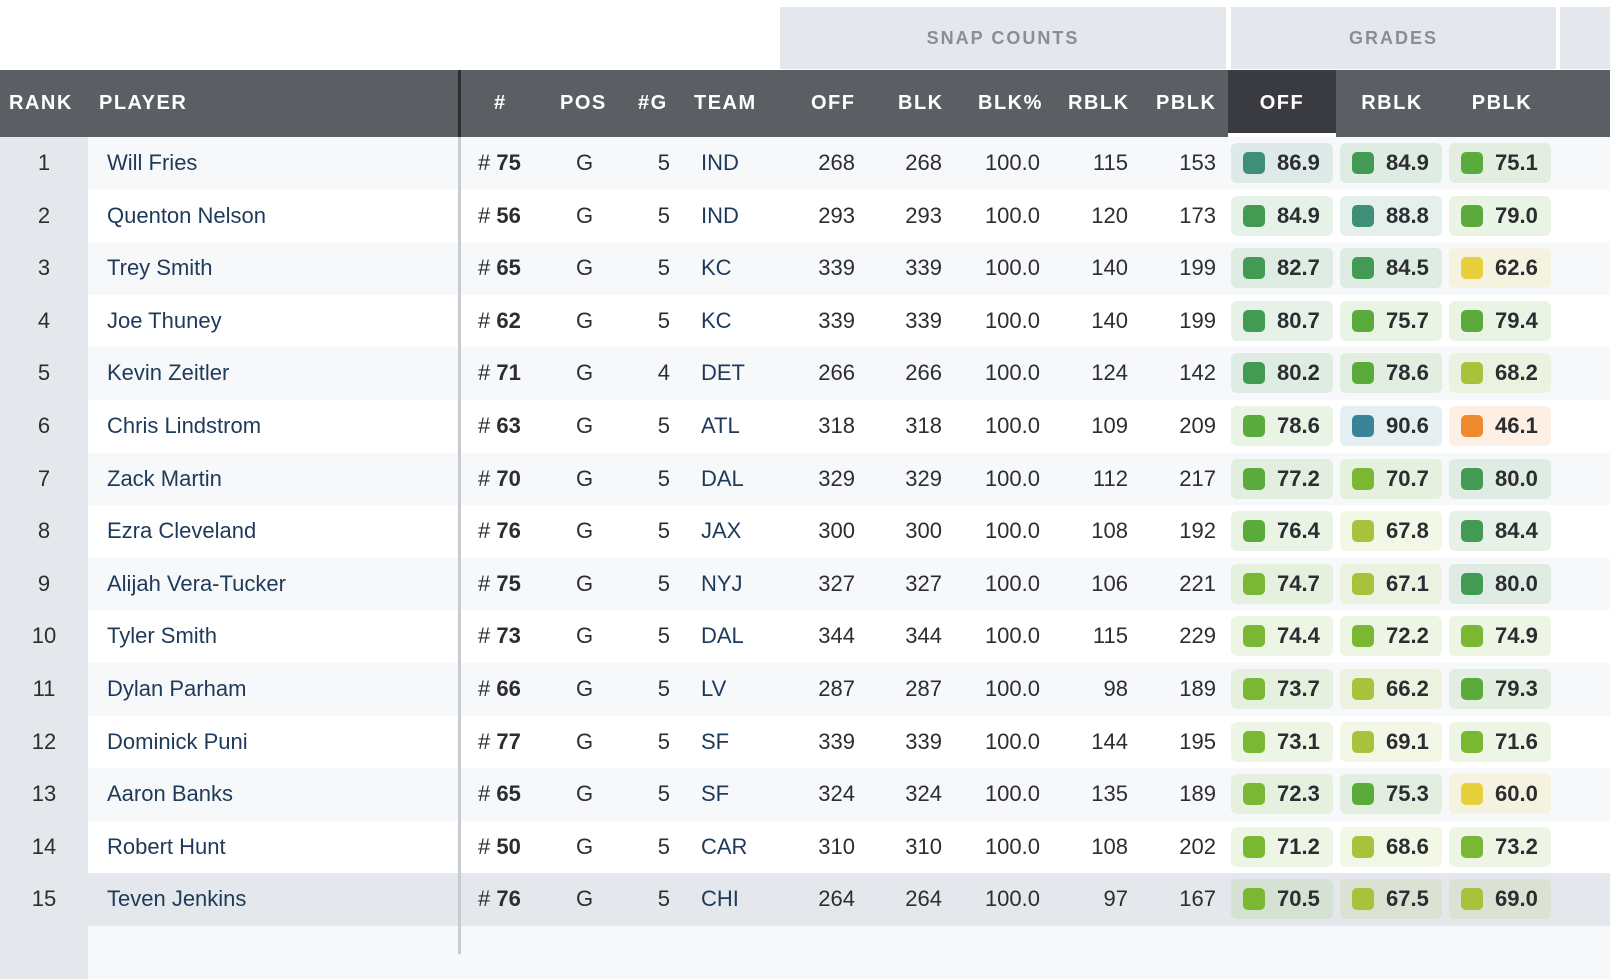  Describe the element at coordinates (499, 846) in the screenshot. I see `jersey-number: # 50` at that location.